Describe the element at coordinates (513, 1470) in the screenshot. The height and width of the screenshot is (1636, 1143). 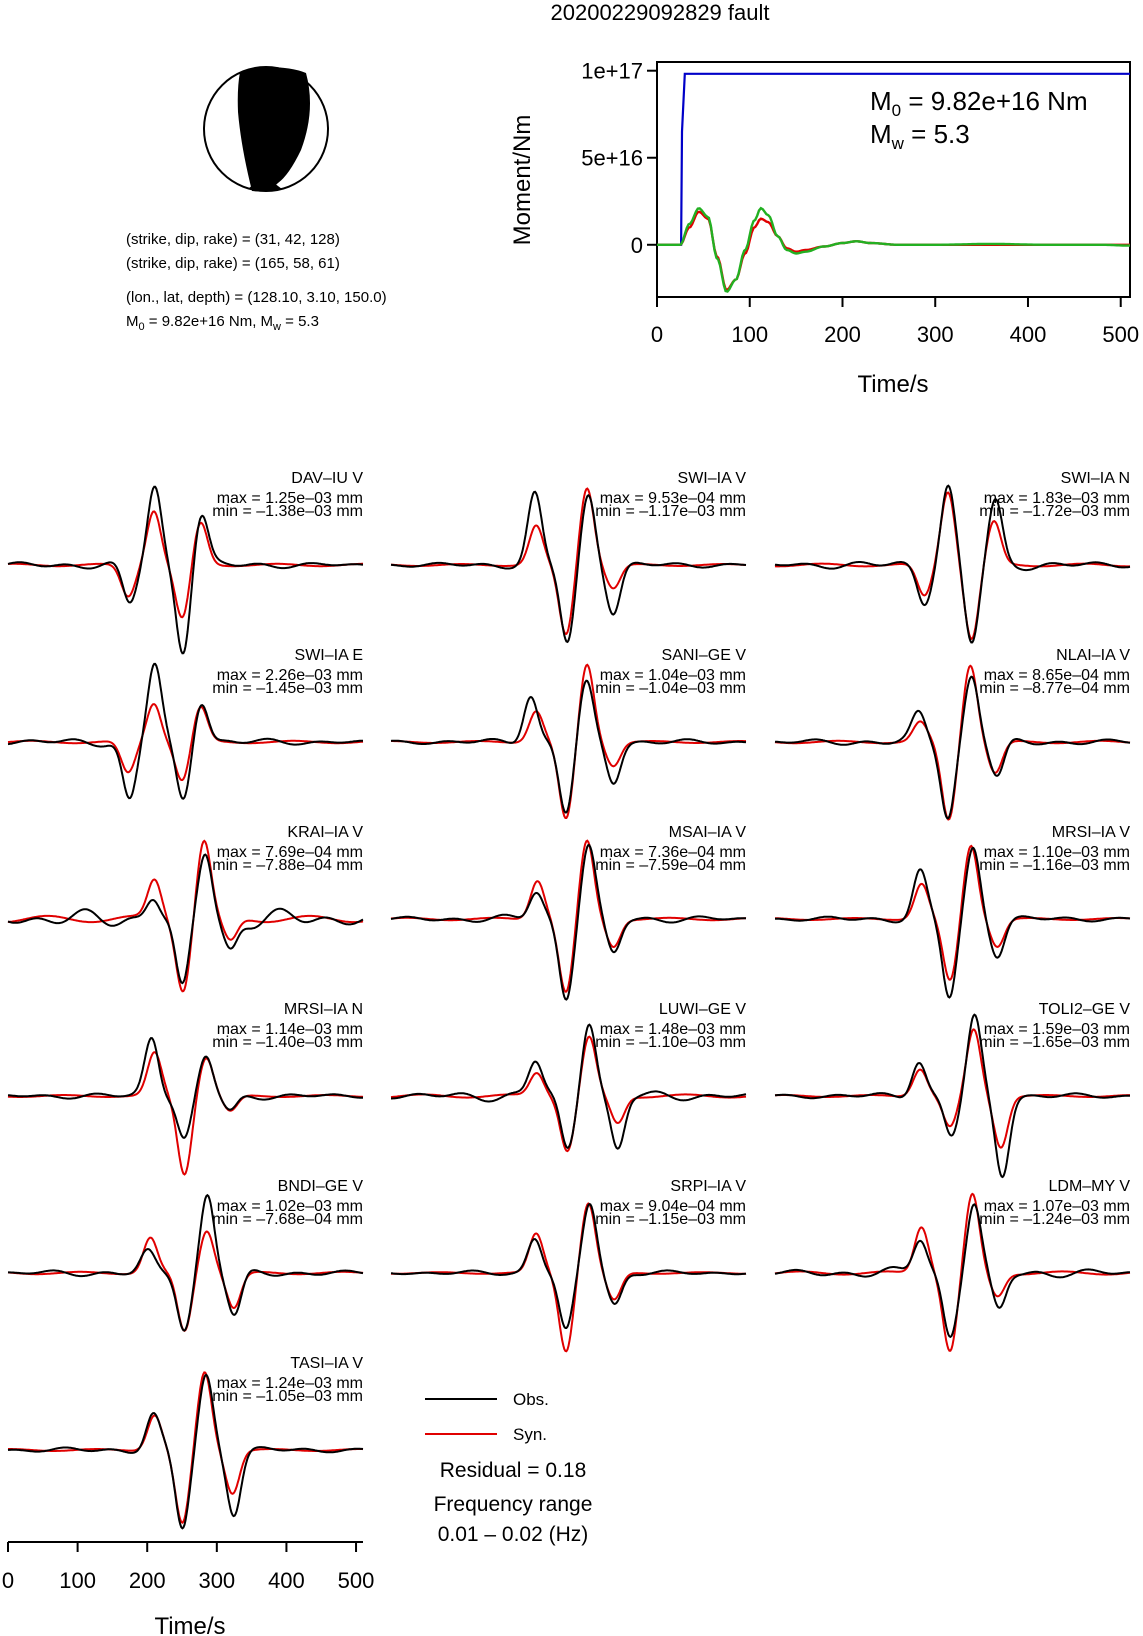
I see `residual-label: Residual = 0.18` at that location.